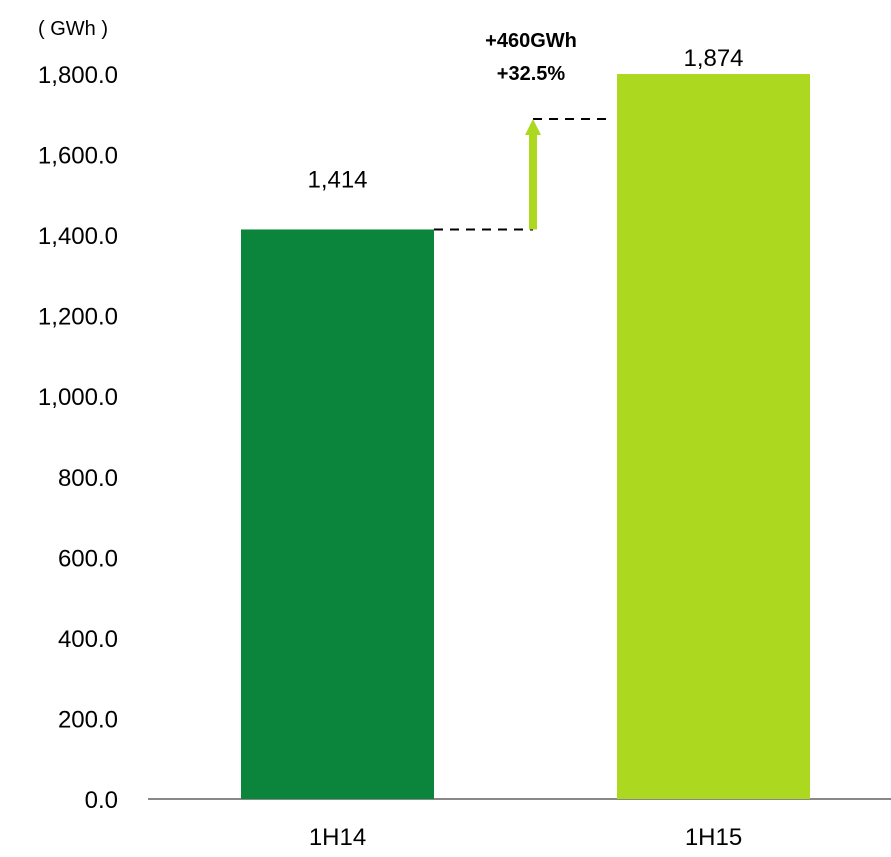 The height and width of the screenshot is (857, 891). Describe the element at coordinates (88, 639) in the screenshot. I see `y-tick-label: 400.0` at that location.